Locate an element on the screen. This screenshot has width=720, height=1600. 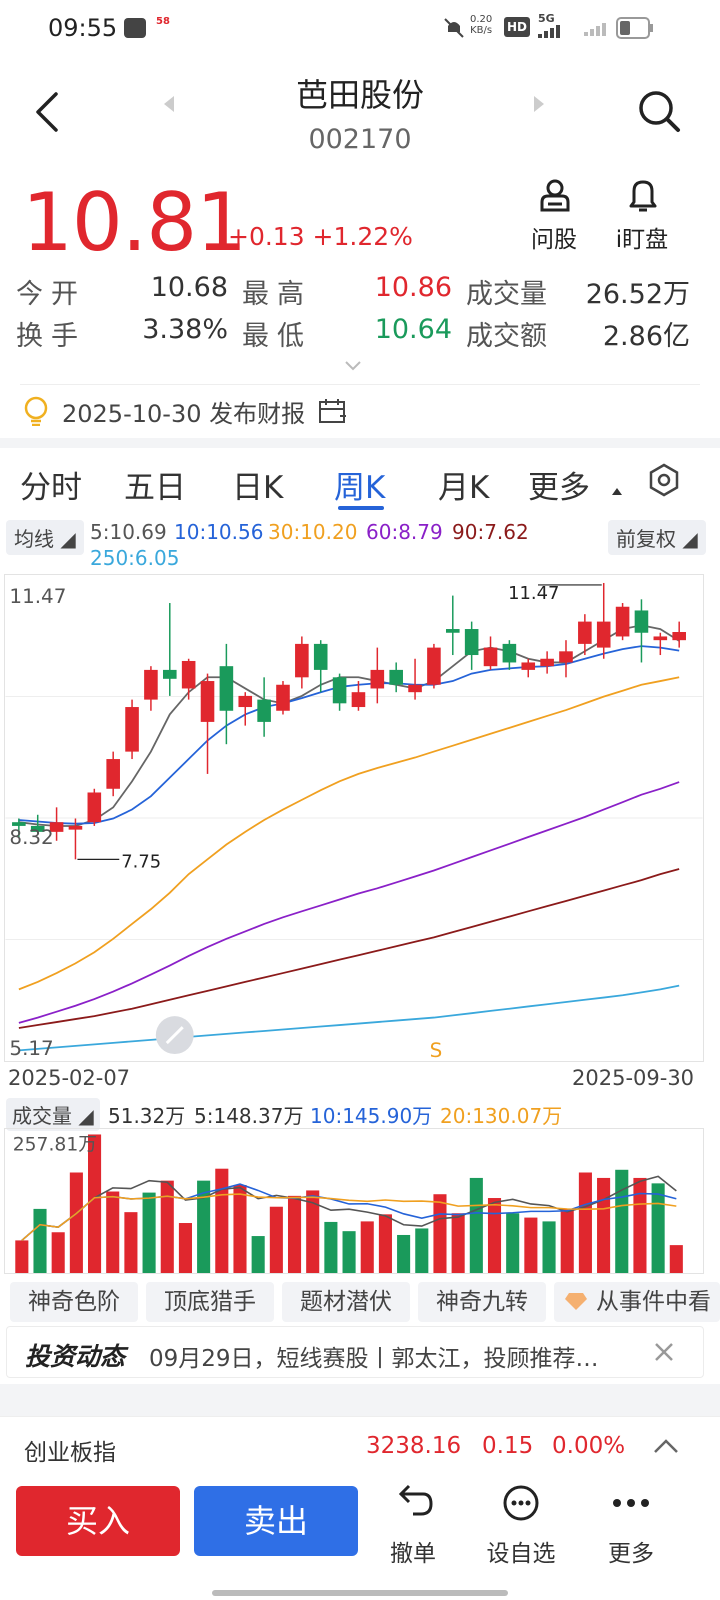
mute-icon is located at coordinates (454, 28).